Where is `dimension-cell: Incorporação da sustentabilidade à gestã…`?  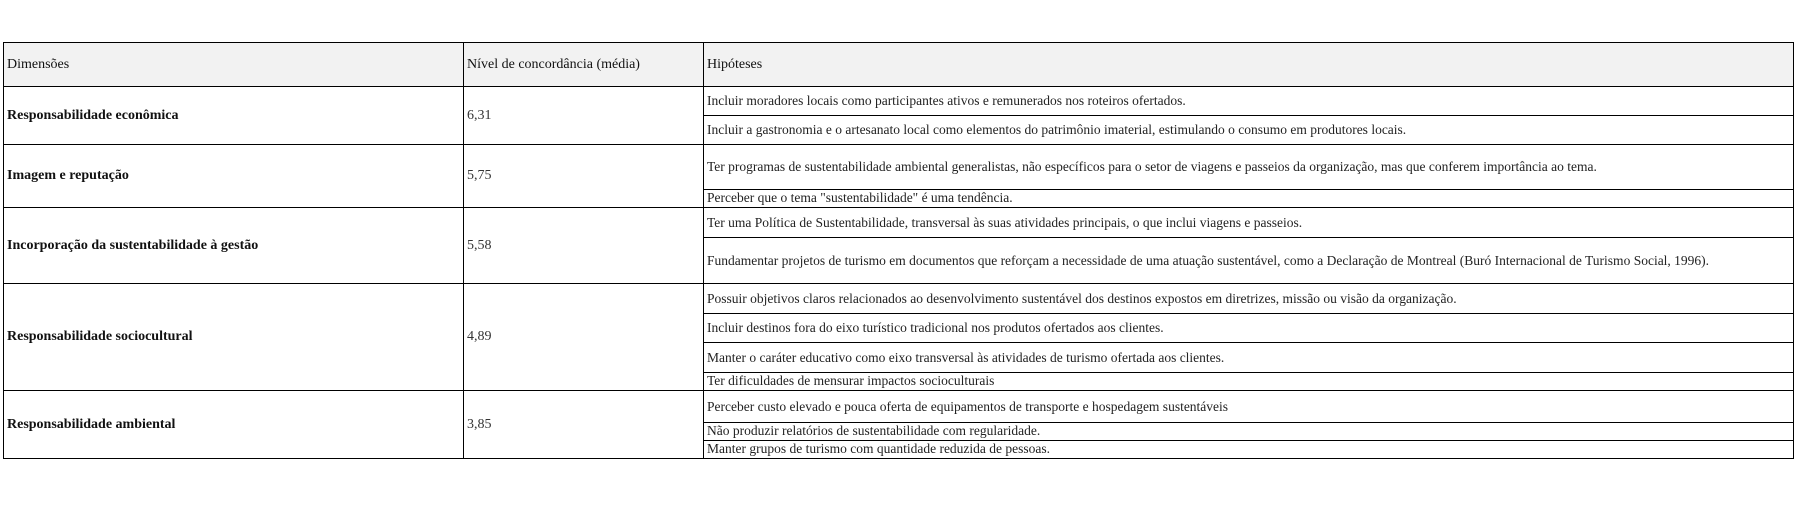
dimension-cell: Incorporação da sustentabilidade à gestã… is located at coordinates (233, 245).